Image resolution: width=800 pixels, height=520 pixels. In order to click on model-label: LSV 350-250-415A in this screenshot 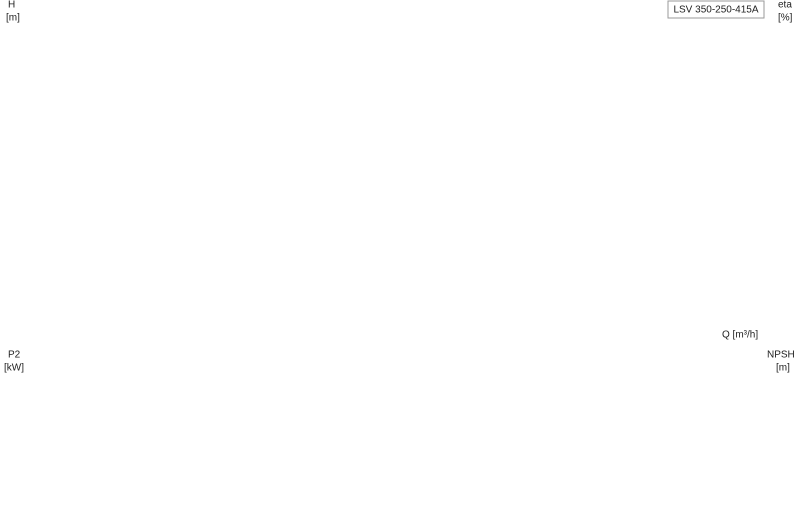, I will do `click(715, 10)`.